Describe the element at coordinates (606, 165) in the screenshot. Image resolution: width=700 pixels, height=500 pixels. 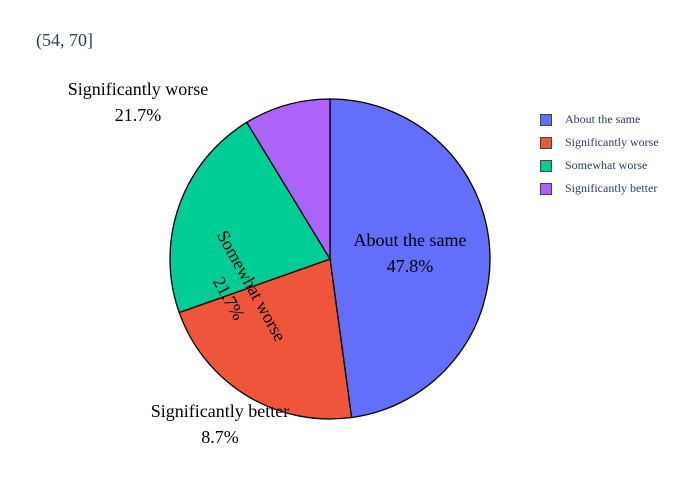
I see `legend-label: Somewhat worse` at that location.